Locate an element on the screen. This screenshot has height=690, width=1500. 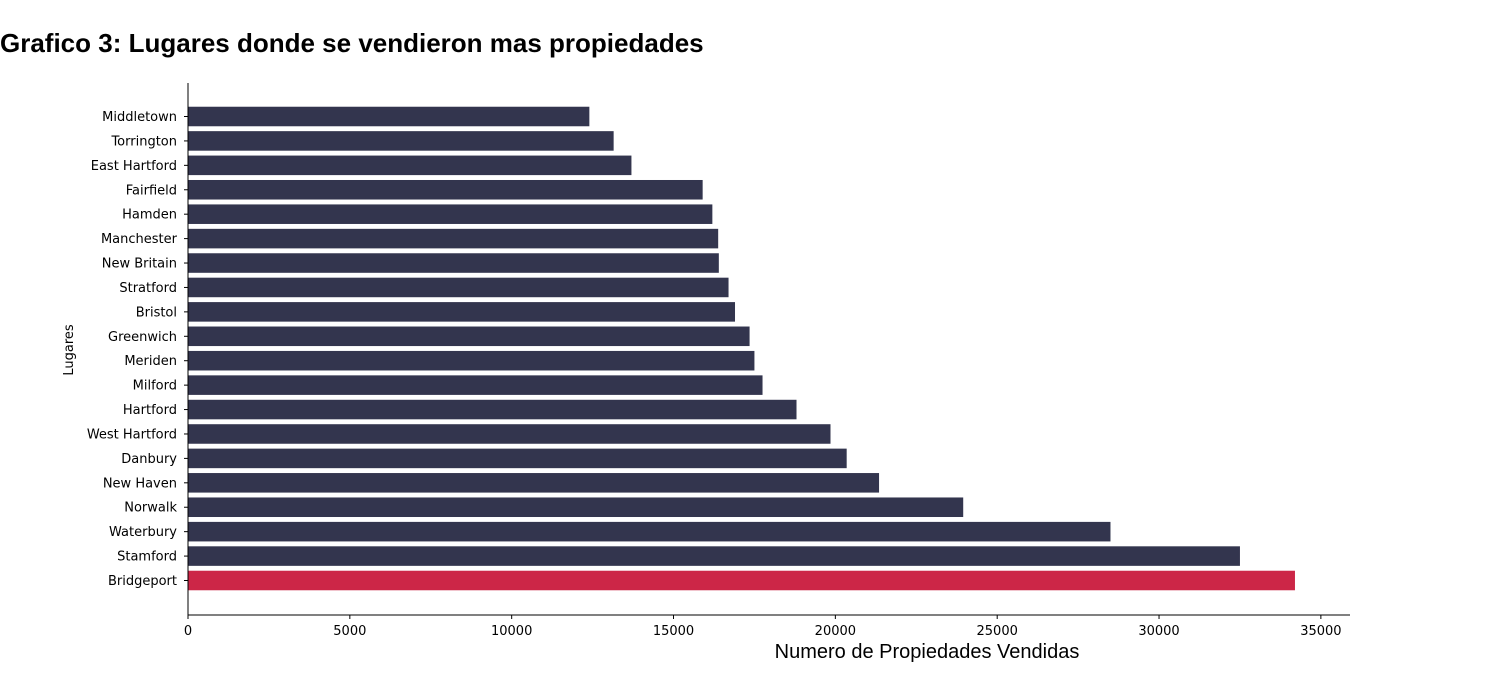
x-tick-label: 15000 is located at coordinates (673, 631).